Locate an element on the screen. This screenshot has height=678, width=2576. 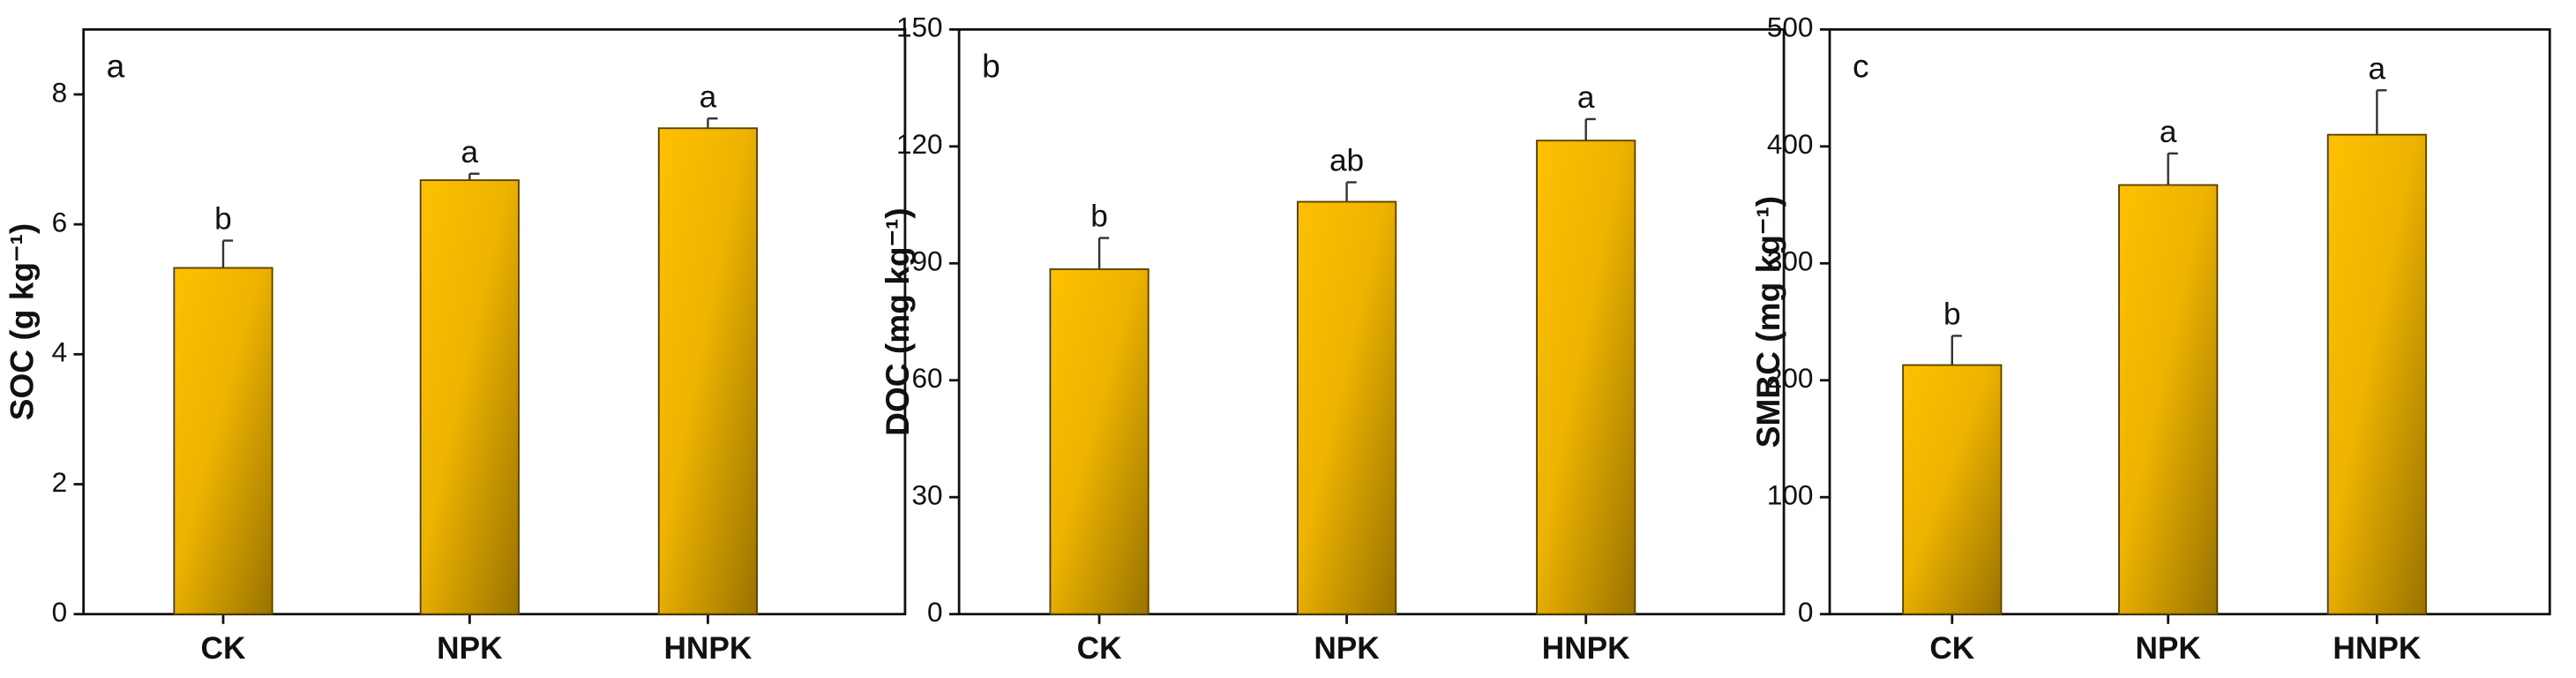
y-tick-label: 150 is located at coordinates (920, 27).